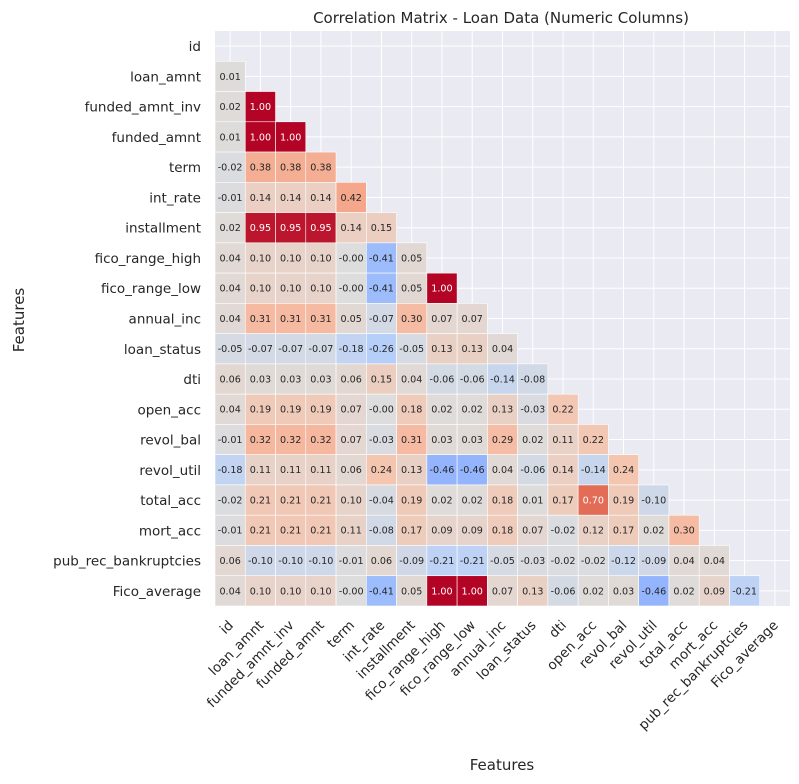  What do you see at coordinates (290, 470) in the screenshot?
I see `cell-value-label: 0.11` at bounding box center [290, 470].